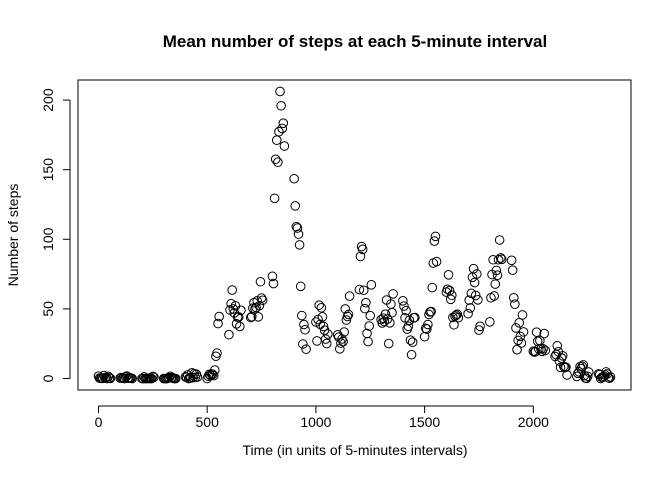 Image resolution: width=672 pixels, height=480 pixels. I want to click on y-tick-label: 100, so click(48, 239).